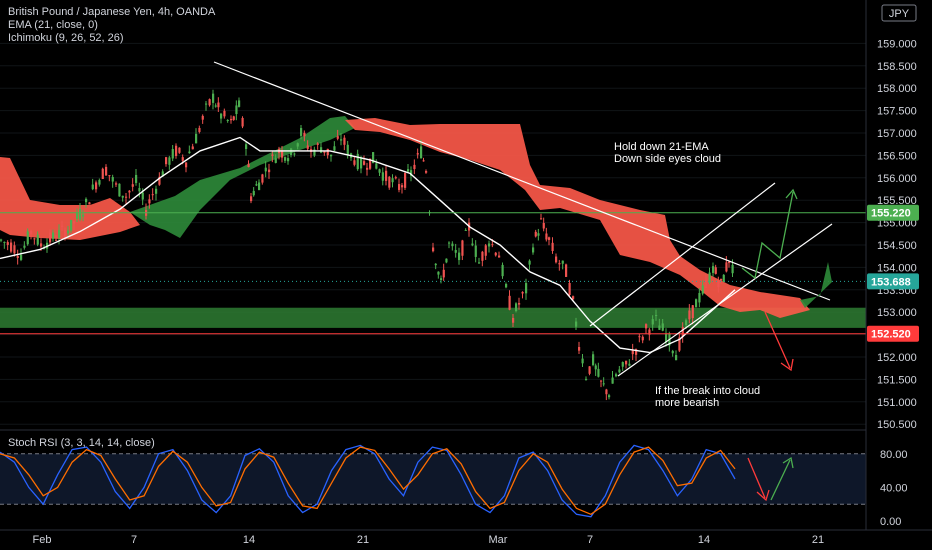 The height and width of the screenshot is (550, 932). I want to click on support-zone, so click(433, 317).